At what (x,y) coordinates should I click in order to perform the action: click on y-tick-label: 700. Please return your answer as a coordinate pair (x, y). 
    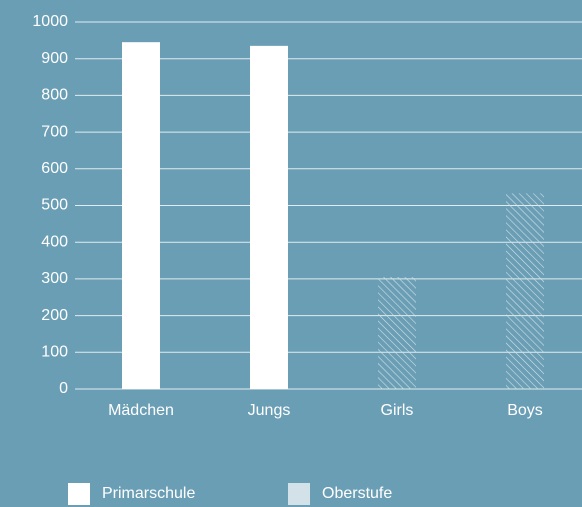
    Looking at the image, I should click on (54, 131).